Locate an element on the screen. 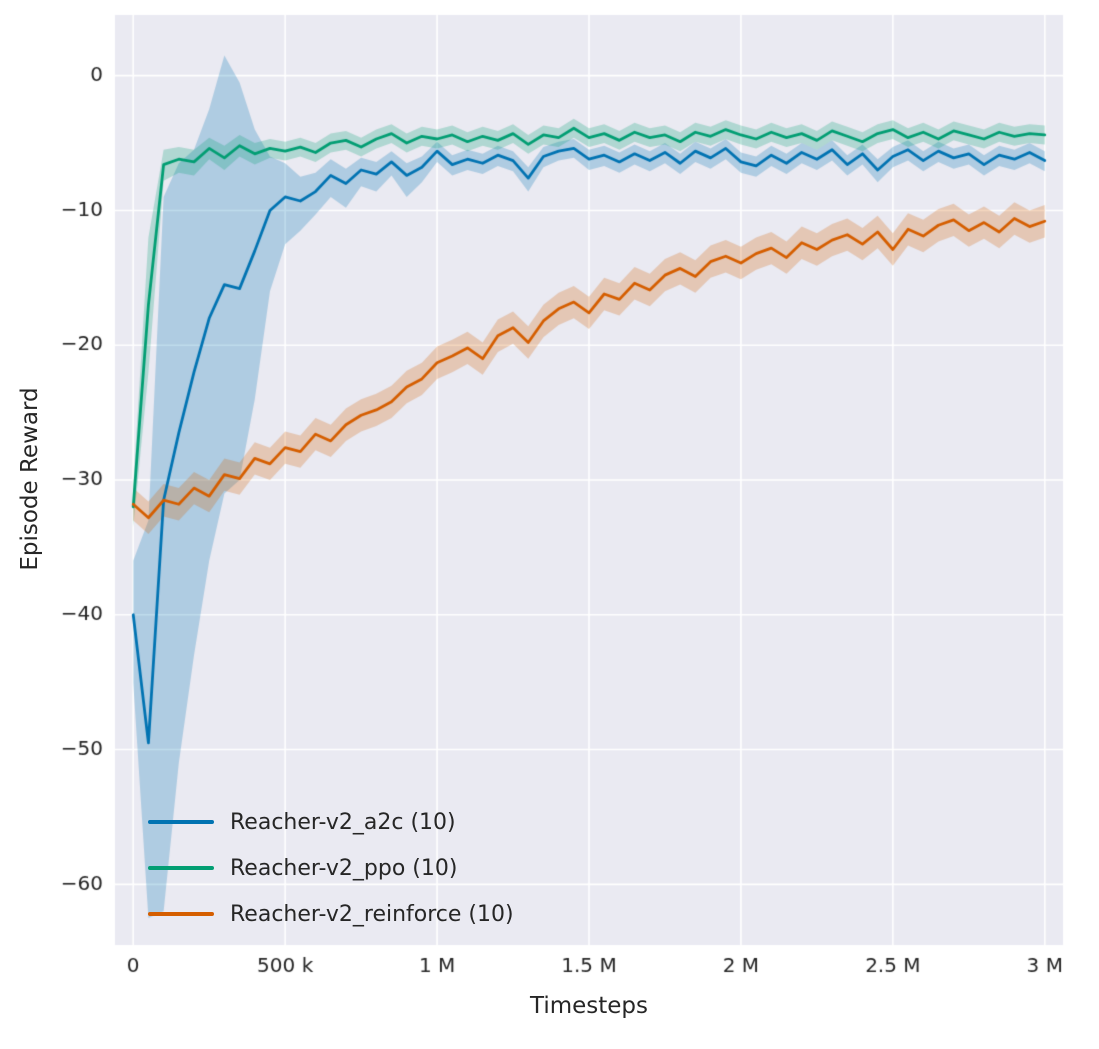 Image resolution: width=1099 pixels, height=1049 pixels. legend-label: Reacher-v2_reinforce (10) is located at coordinates (372, 914).